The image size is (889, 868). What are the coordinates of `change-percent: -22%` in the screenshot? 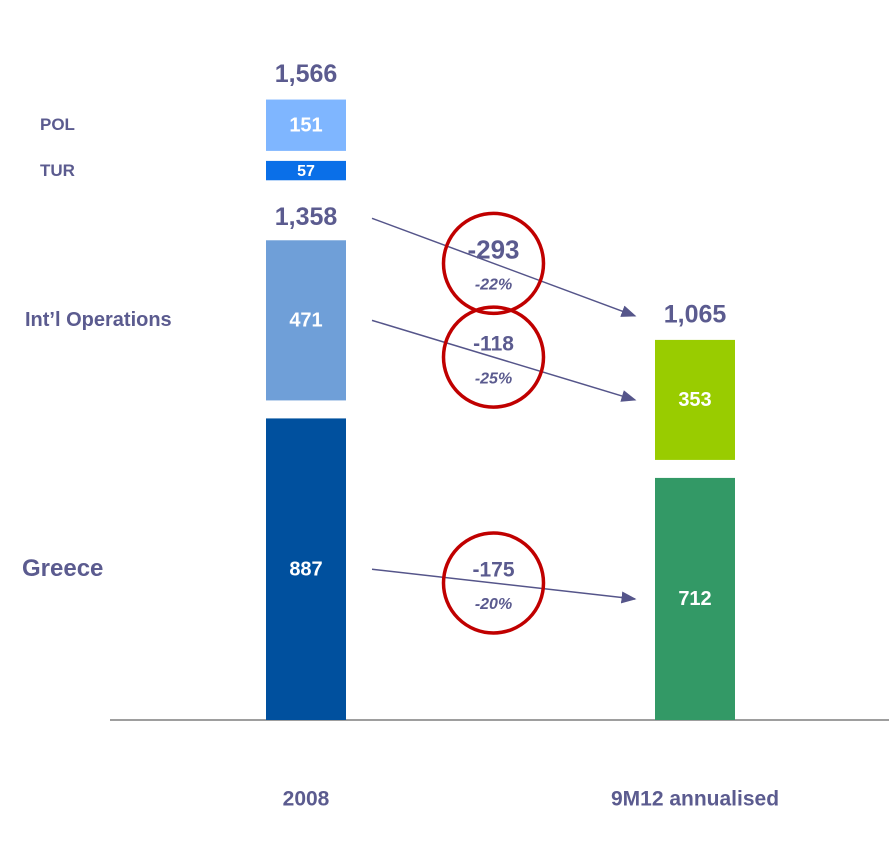 It's located at (493, 285).